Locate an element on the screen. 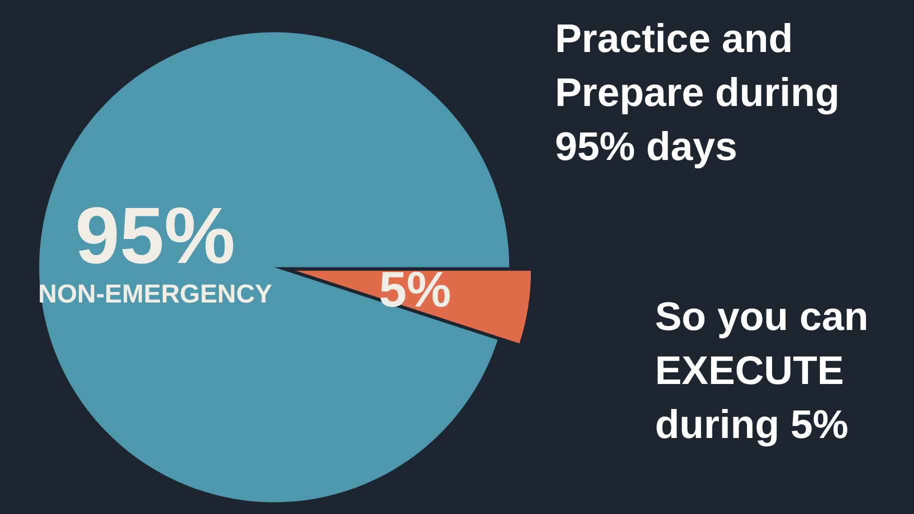 The image size is (914, 514). text: So you can EXECUTE during 5% is located at coordinates (767, 371).